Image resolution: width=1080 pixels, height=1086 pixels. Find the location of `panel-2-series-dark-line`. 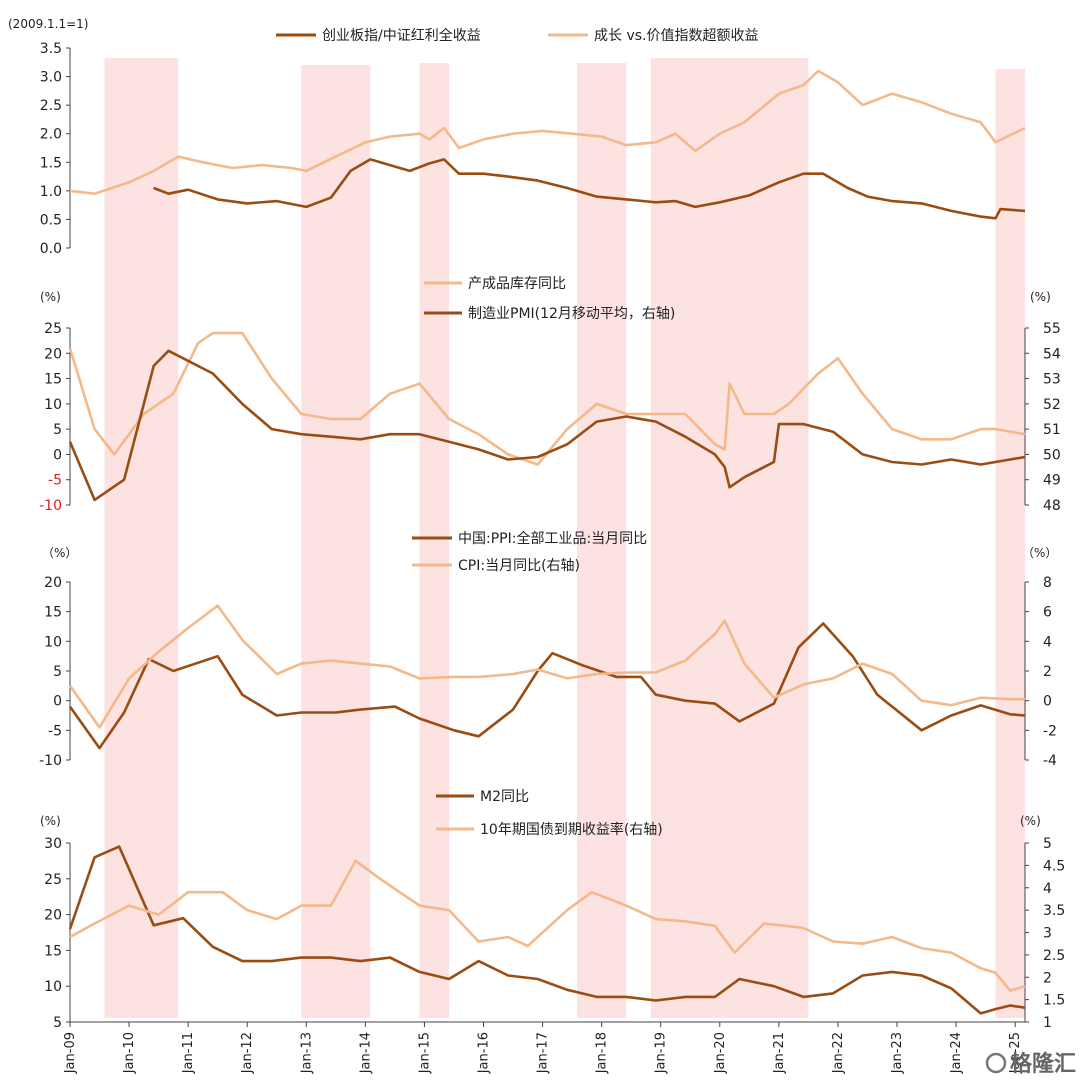

panel-2-series-dark-line is located at coordinates (547, 425).